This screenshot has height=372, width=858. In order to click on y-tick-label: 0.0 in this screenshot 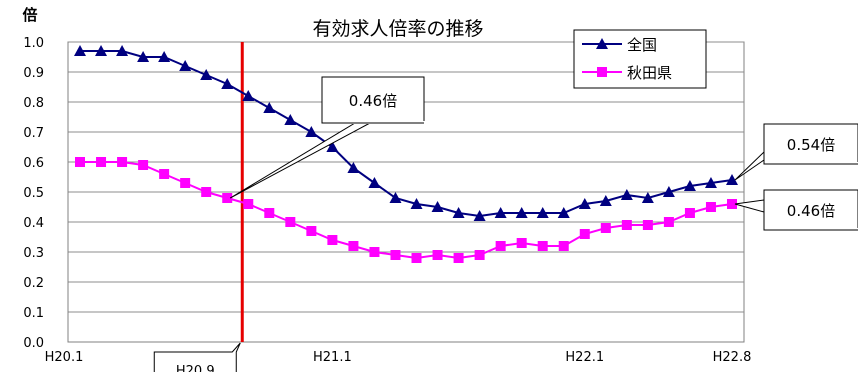, I will do `click(33, 343)`.